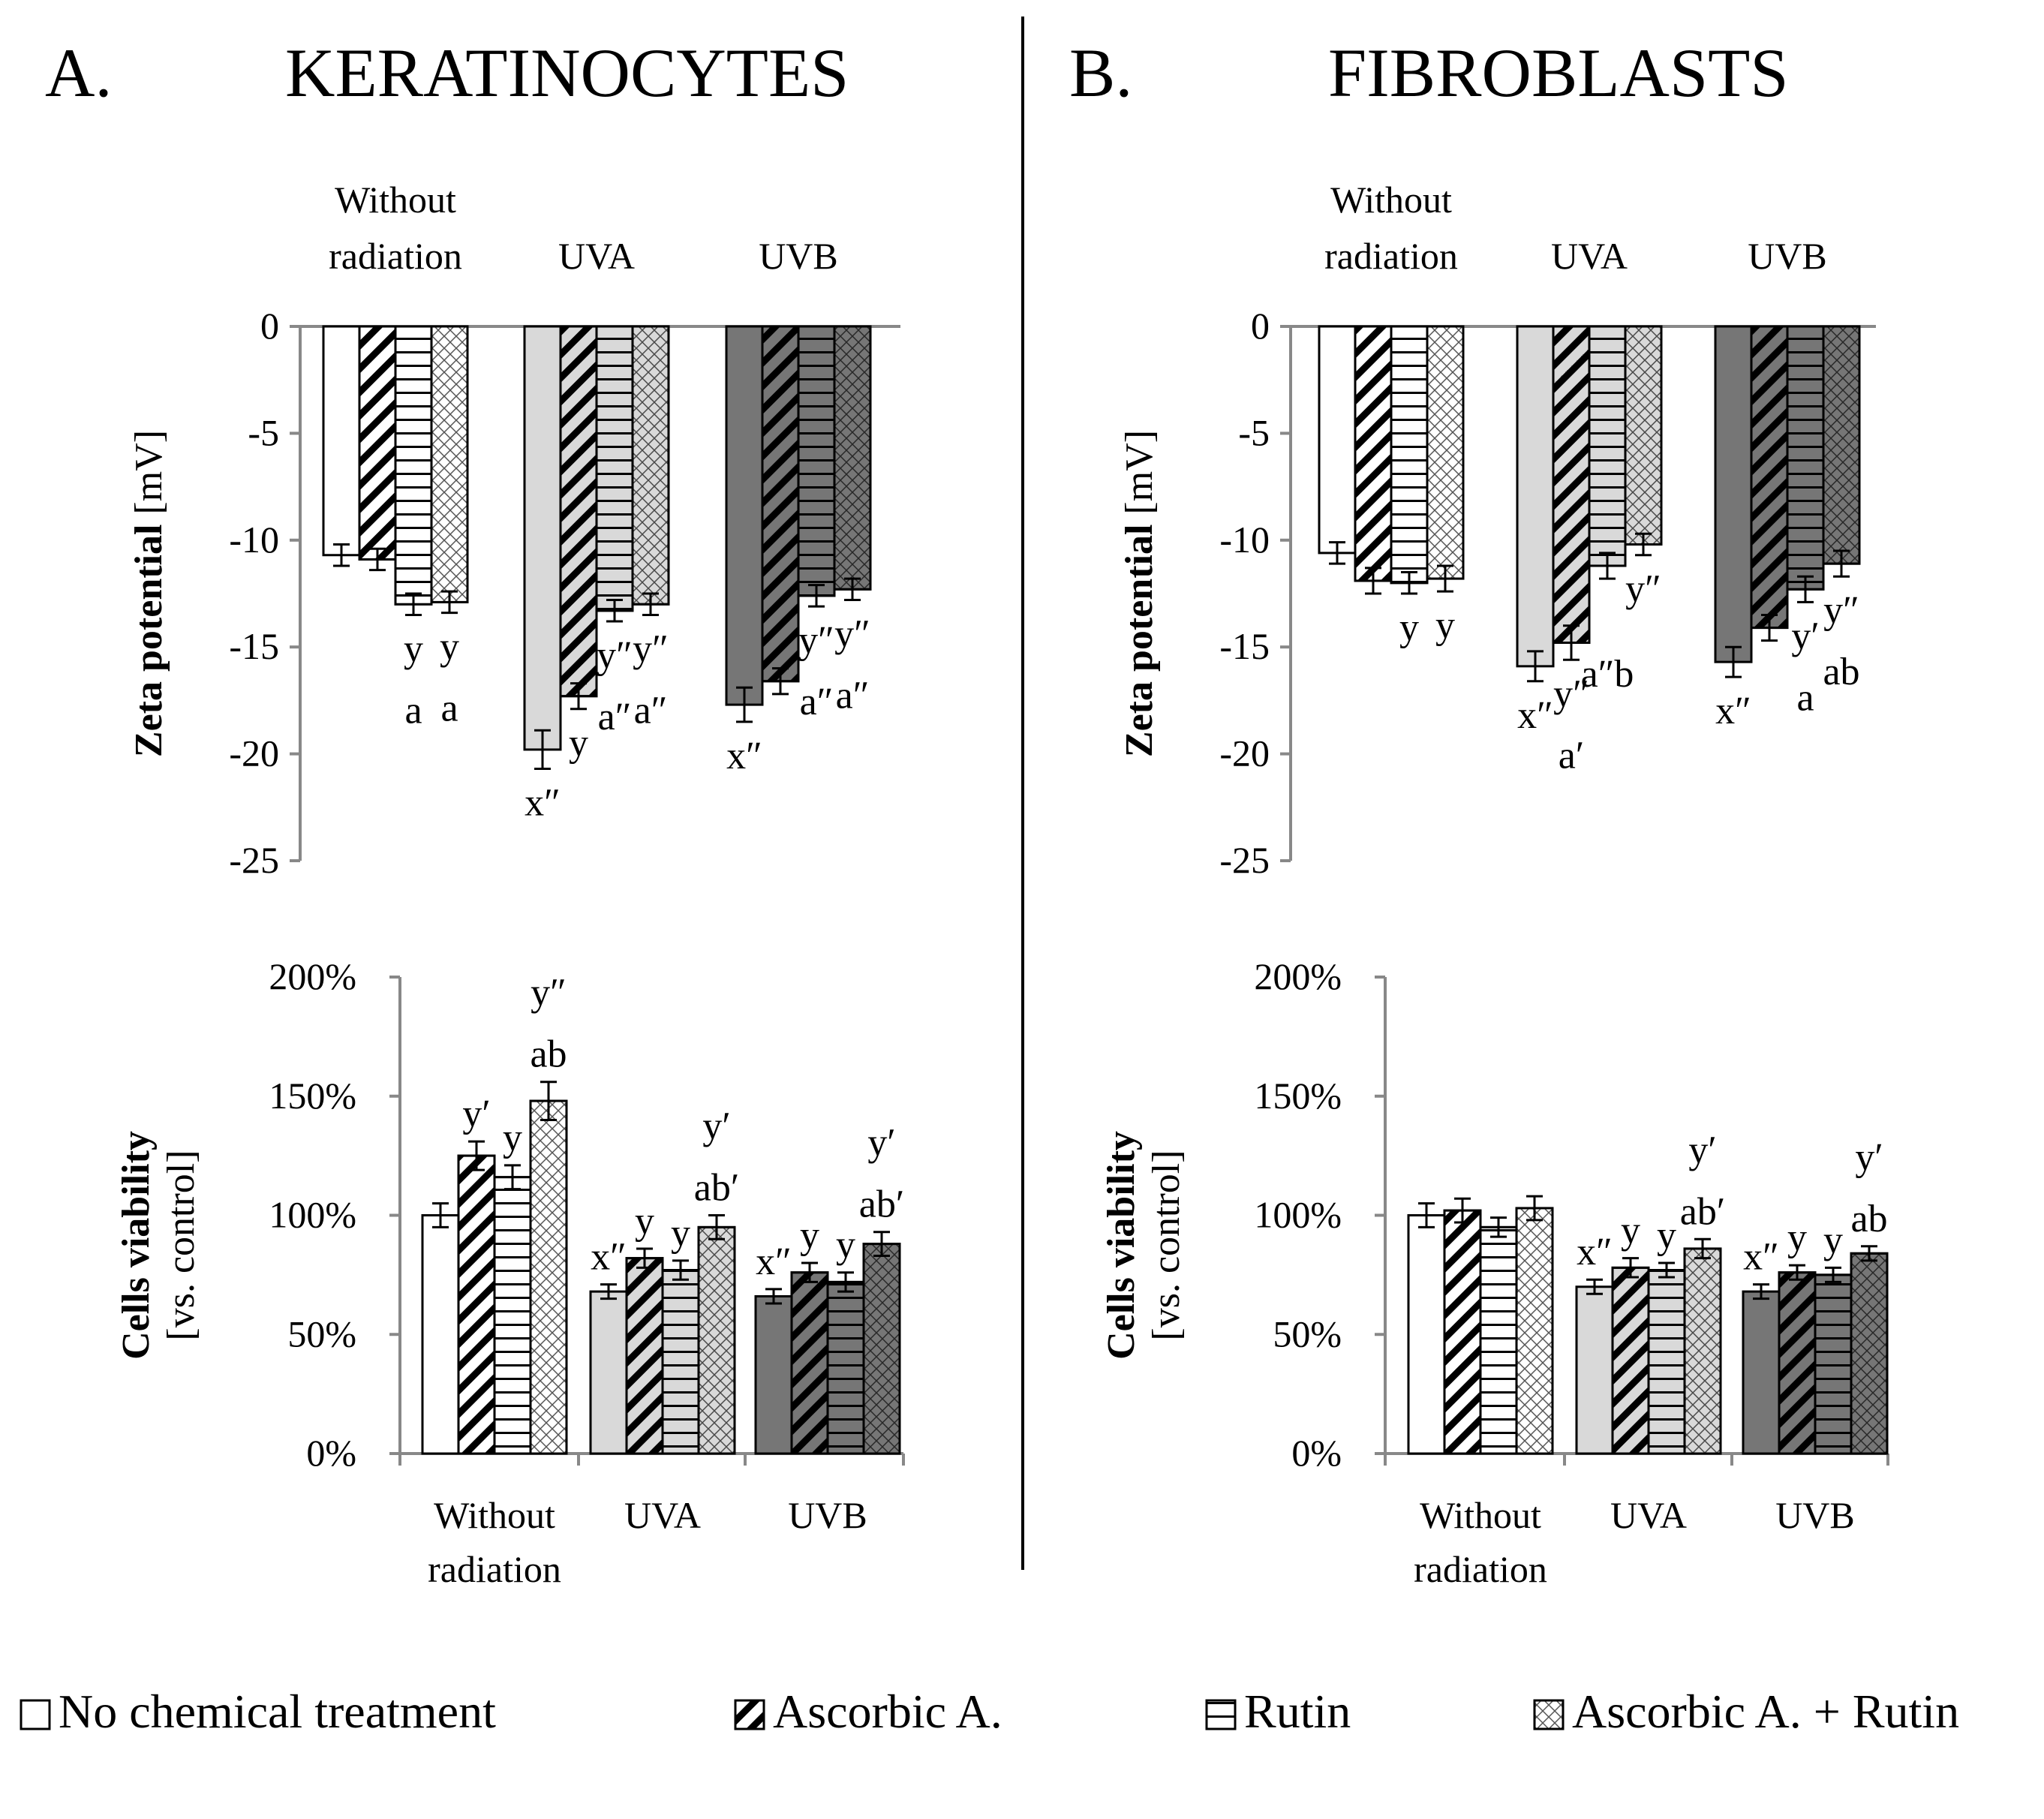 The image size is (2044, 1819). What do you see at coordinates (1643, 589) in the screenshot?
I see `zeta-annotation-1-3: y″` at bounding box center [1643, 589].